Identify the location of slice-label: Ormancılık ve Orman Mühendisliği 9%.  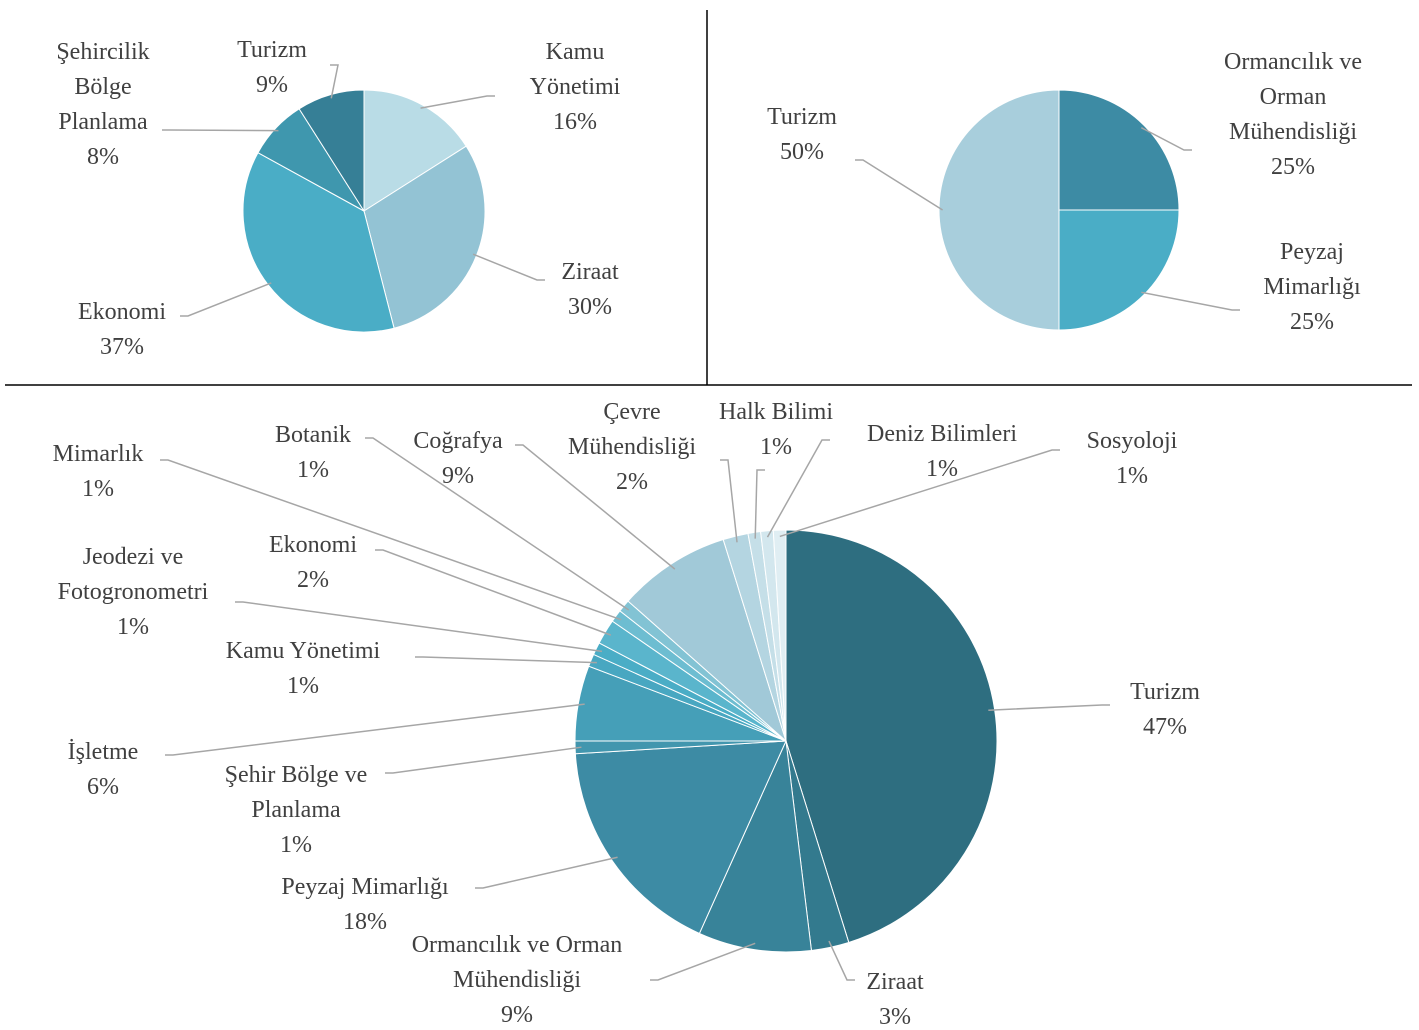
(517, 979).